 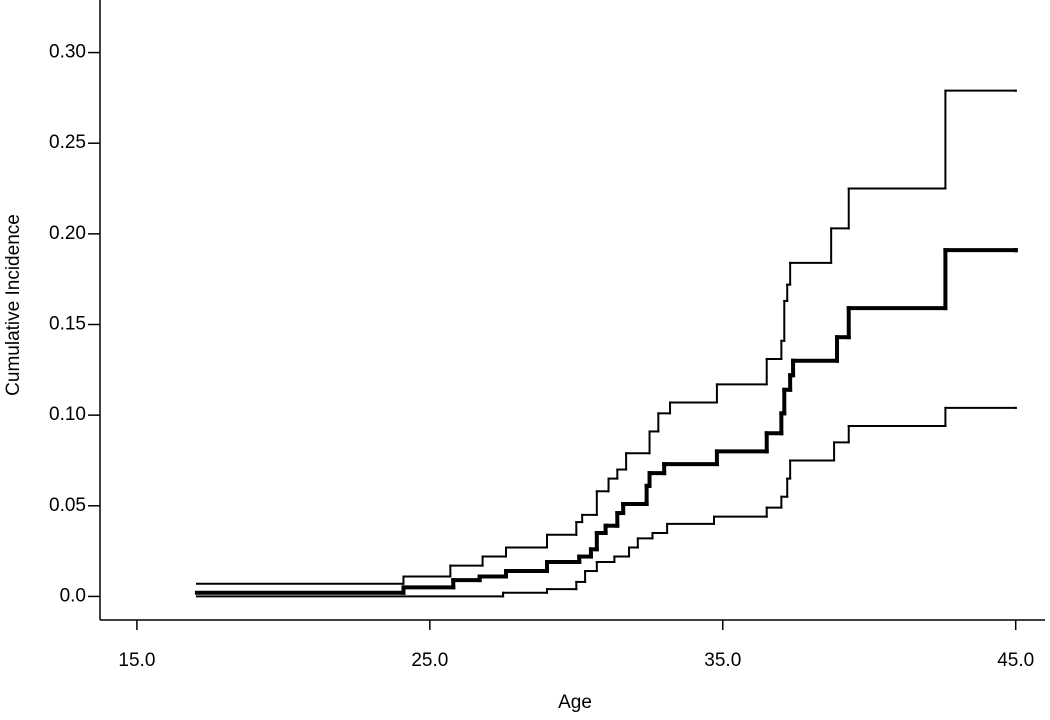 What do you see at coordinates (136, 660) in the screenshot?
I see `x-tick-label: 15.0` at bounding box center [136, 660].